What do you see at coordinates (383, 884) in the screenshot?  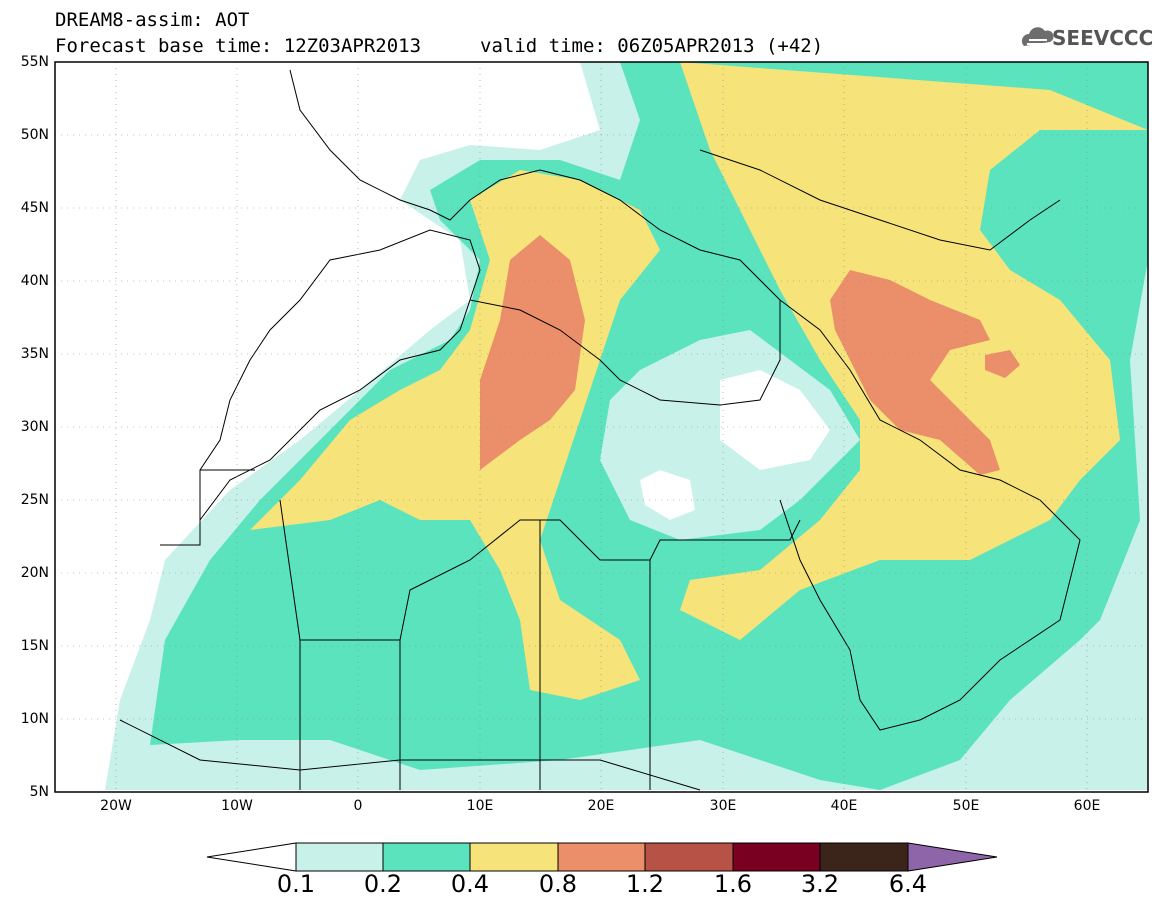 I see `colorbar-label: 0.2` at bounding box center [383, 884].